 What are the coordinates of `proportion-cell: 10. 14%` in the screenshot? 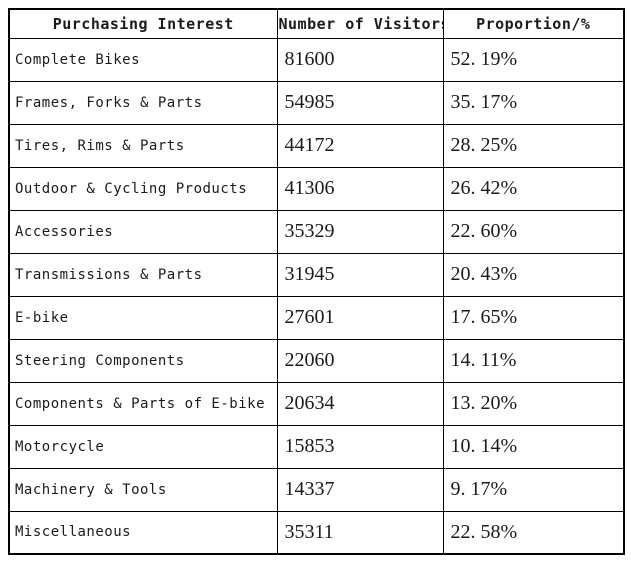 It's located at (533, 446).